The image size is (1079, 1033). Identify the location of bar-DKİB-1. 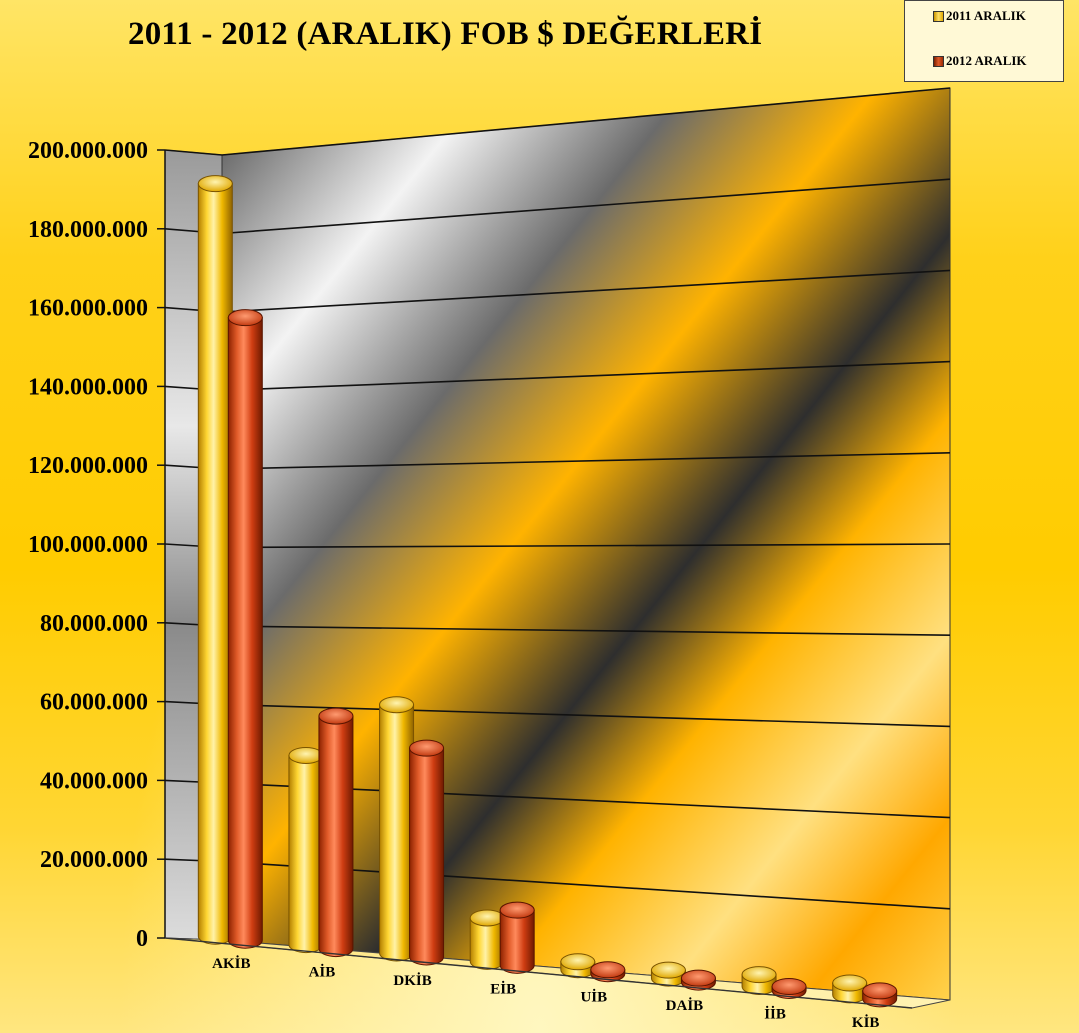
(427, 852).